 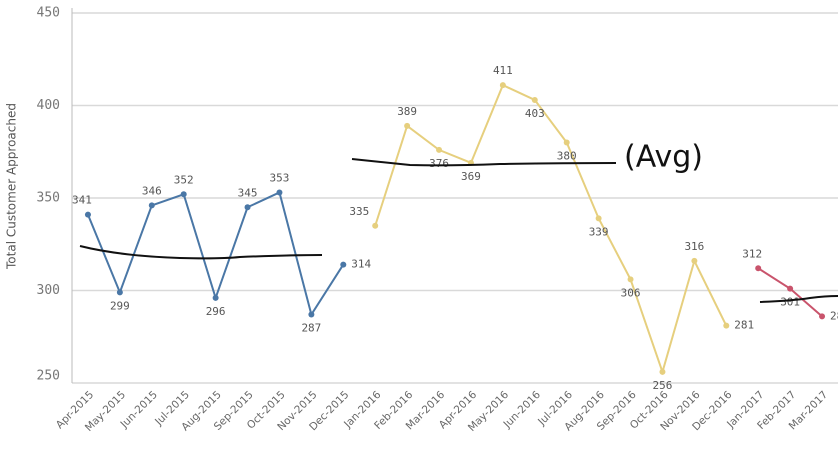 I want to click on data-label: 287, so click(x=311, y=328).